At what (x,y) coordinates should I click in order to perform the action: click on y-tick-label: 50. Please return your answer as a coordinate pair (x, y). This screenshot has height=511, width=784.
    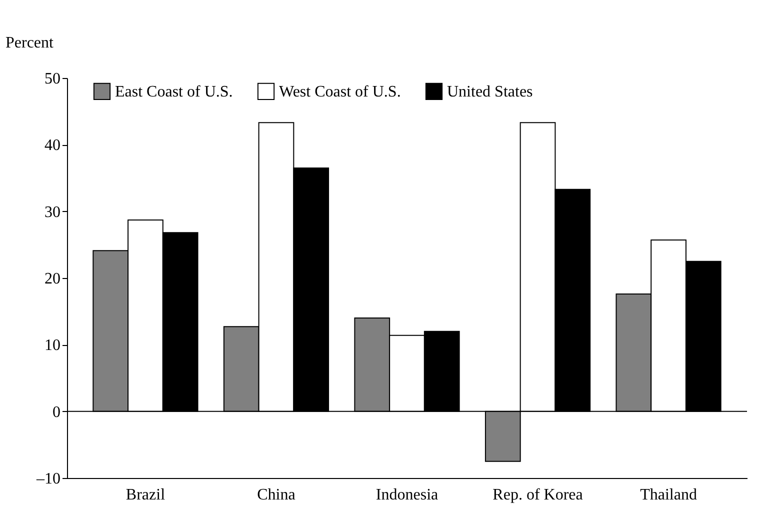
    Looking at the image, I should click on (52, 79).